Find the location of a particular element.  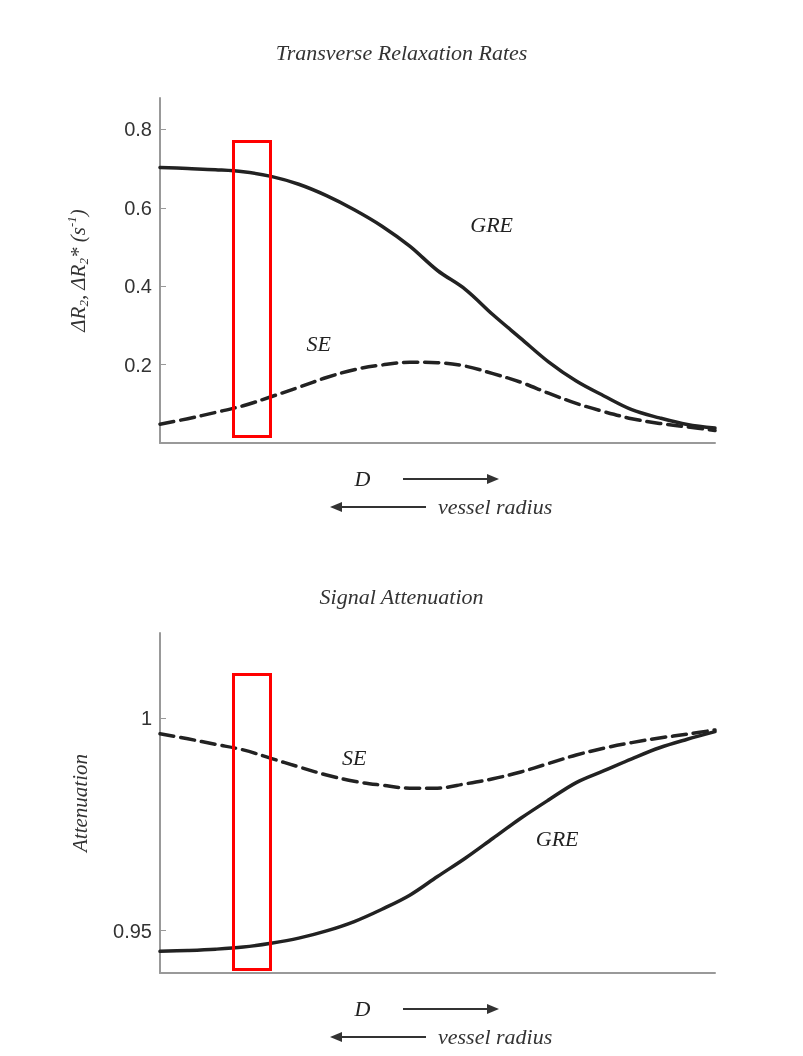

y-tick-label: 0.95 is located at coordinates (132, 930).